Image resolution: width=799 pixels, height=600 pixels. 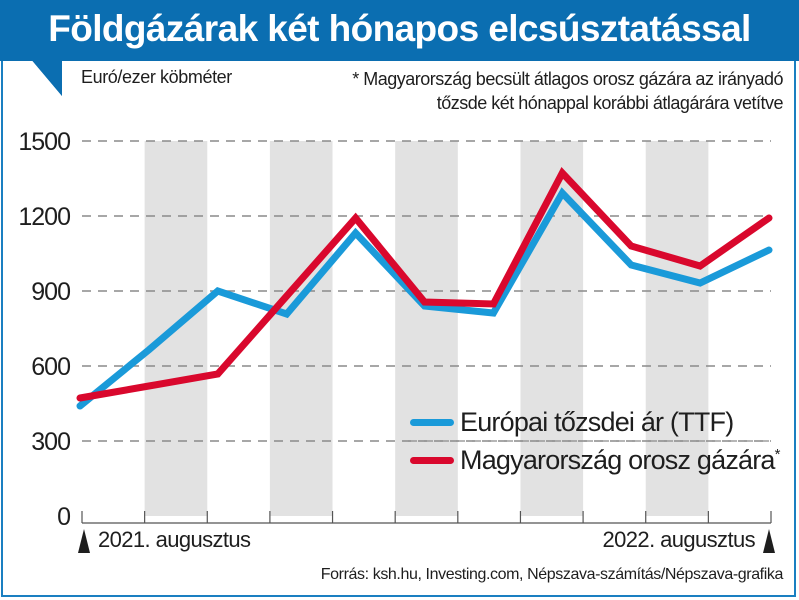 What do you see at coordinates (426, 517) in the screenshot?
I see `x-axis` at bounding box center [426, 517].